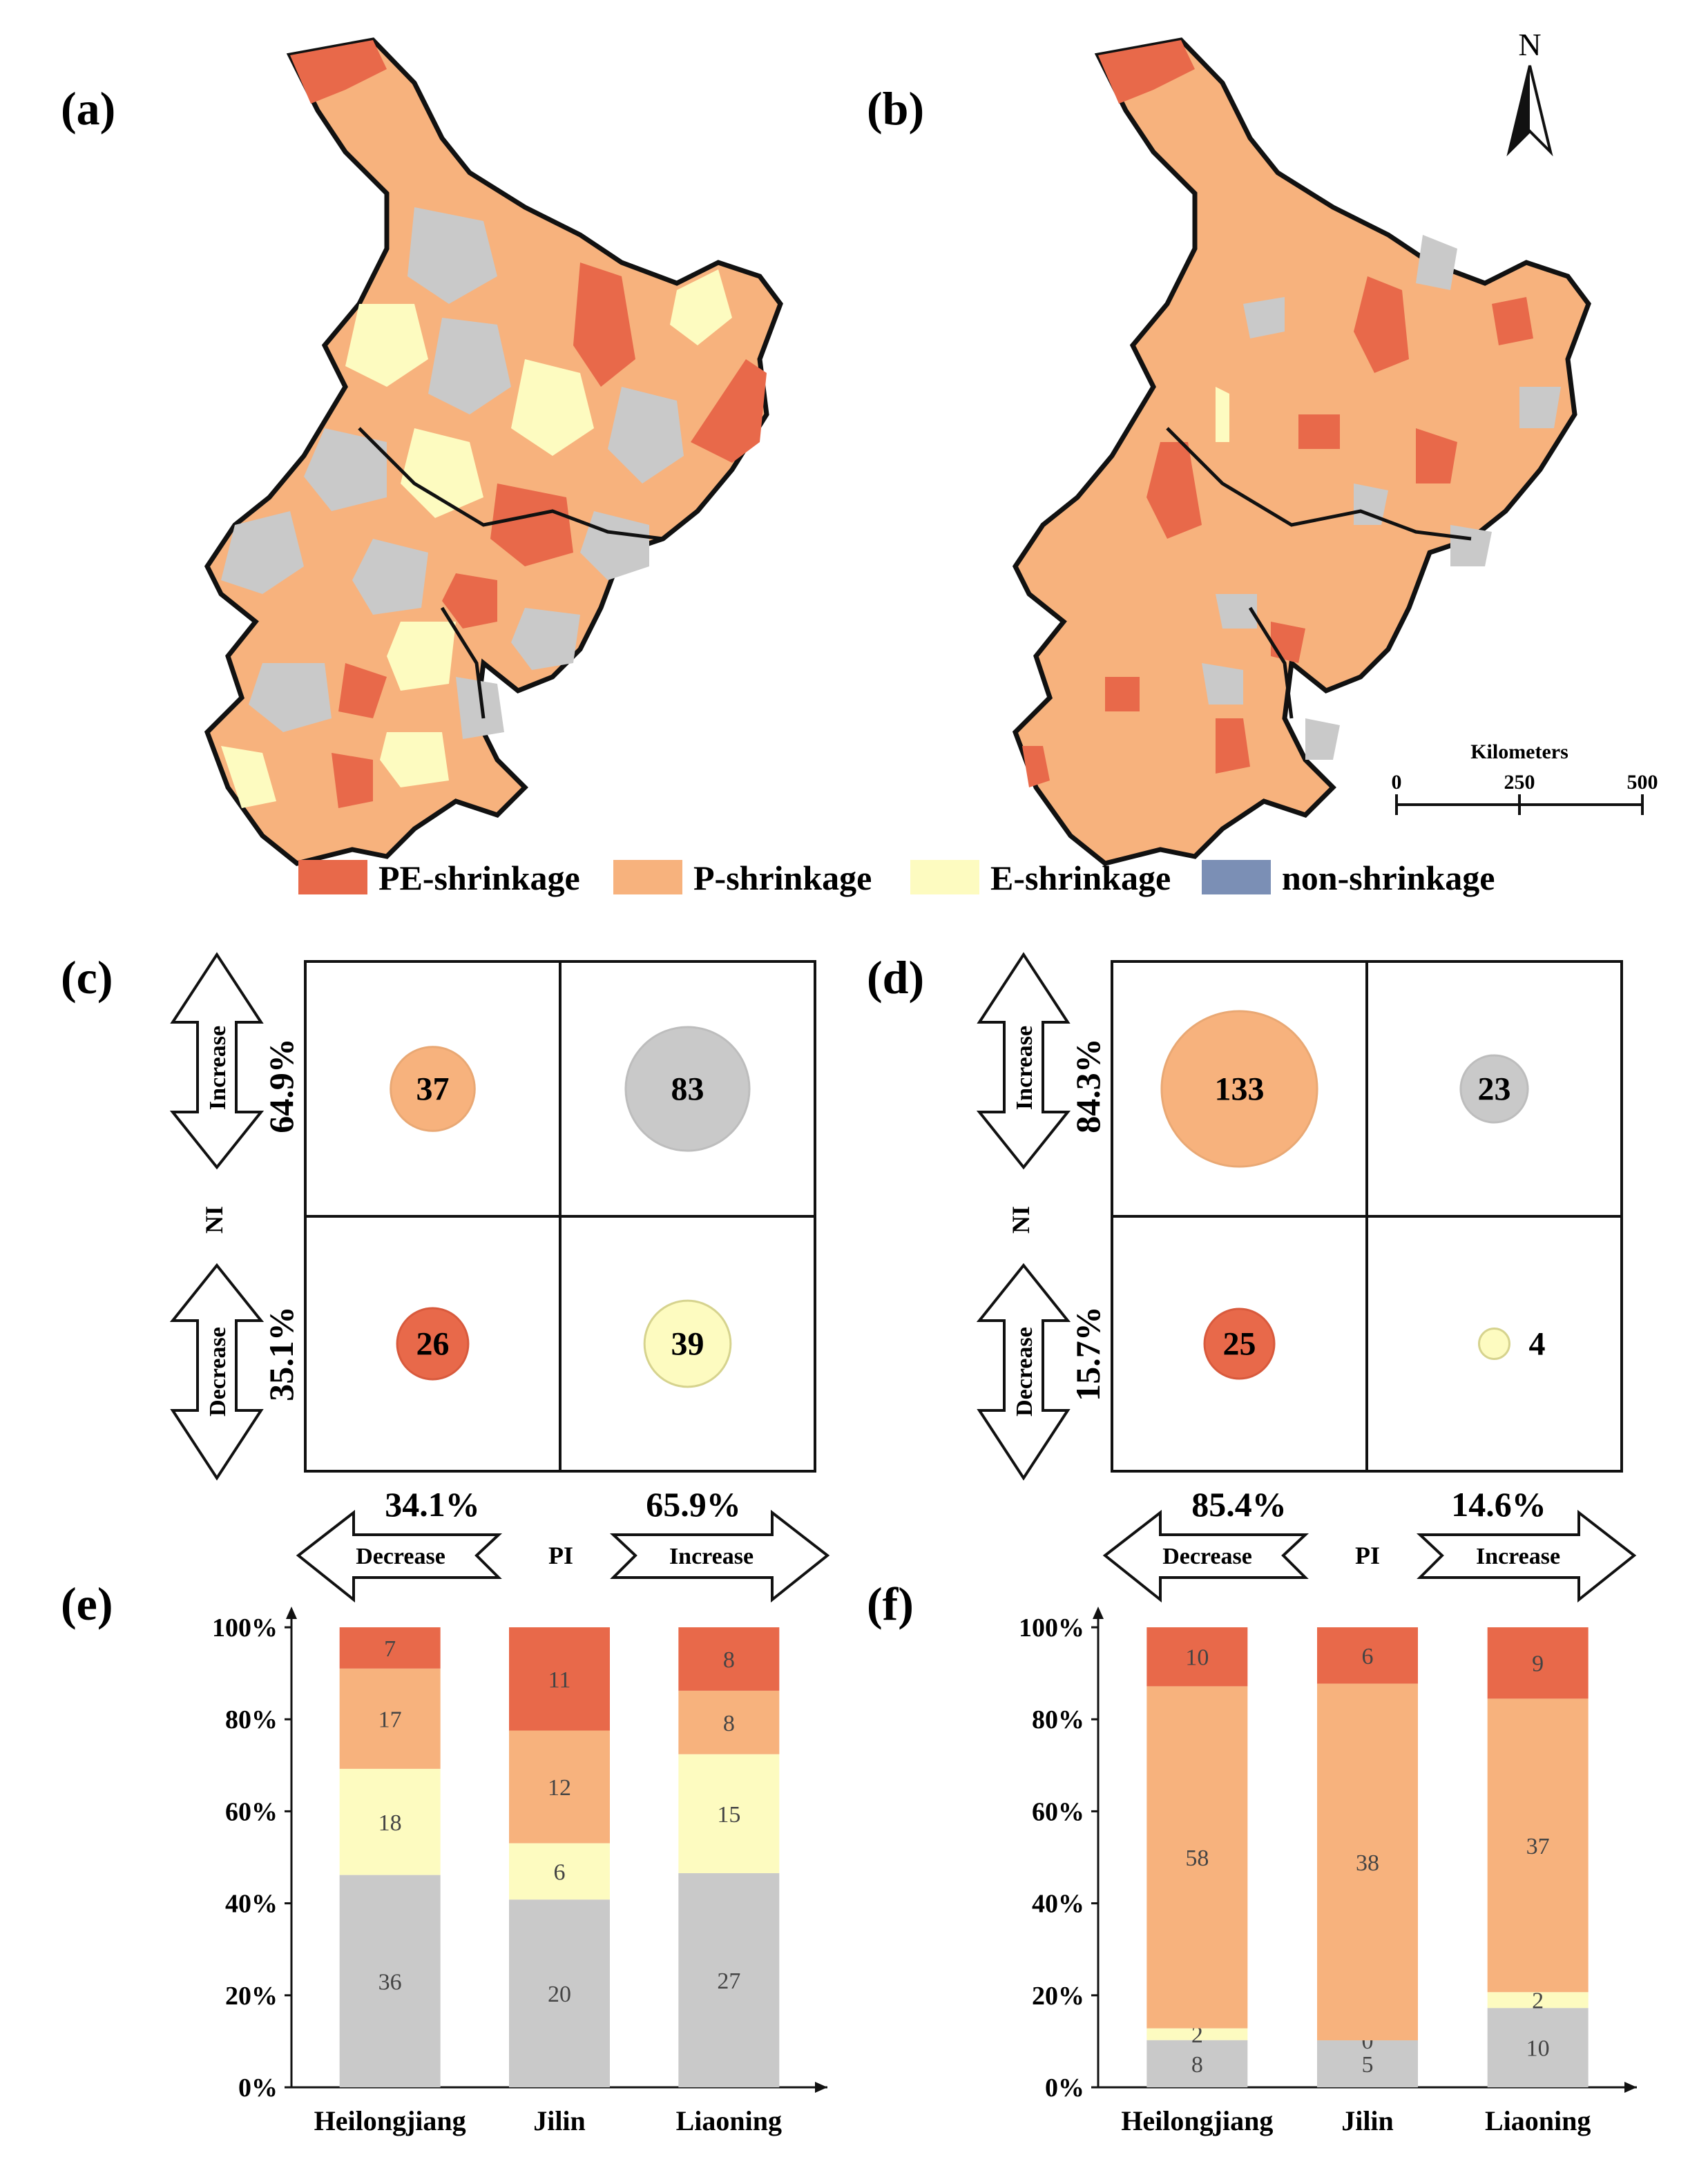  I want to click on y-tick-label: 0%, so click(1065, 2087).